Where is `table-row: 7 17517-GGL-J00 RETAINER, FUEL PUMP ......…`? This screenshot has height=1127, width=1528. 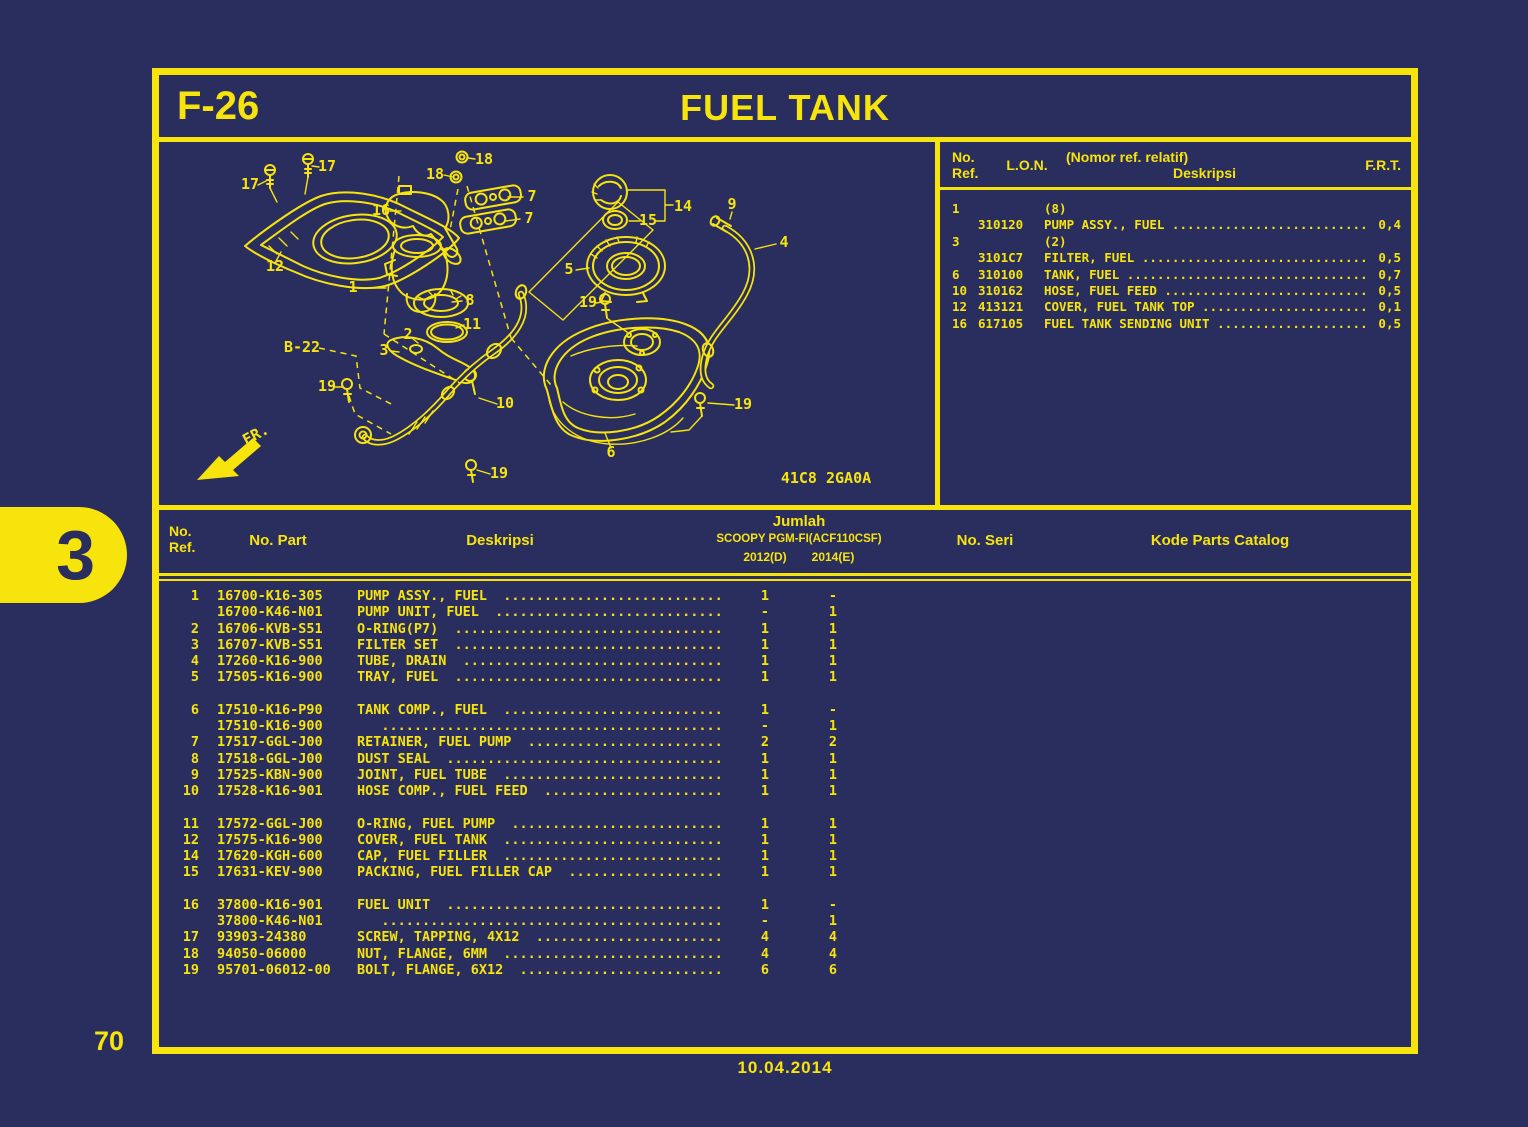
table-row: 7 17517-GGL-J00 RETAINER, FUEL PUMP ......… is located at coordinates (514, 742).